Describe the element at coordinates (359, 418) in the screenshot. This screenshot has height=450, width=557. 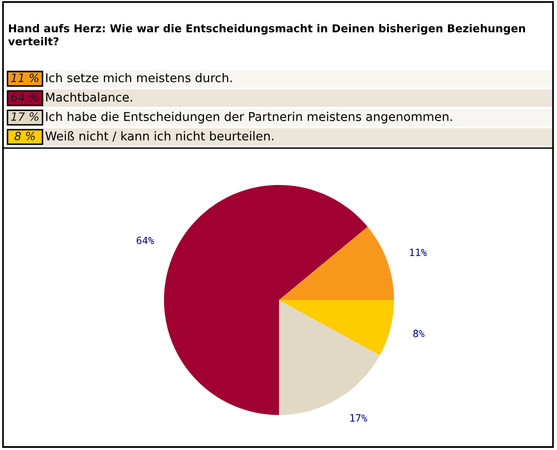
I see `data-label: 17%` at that location.